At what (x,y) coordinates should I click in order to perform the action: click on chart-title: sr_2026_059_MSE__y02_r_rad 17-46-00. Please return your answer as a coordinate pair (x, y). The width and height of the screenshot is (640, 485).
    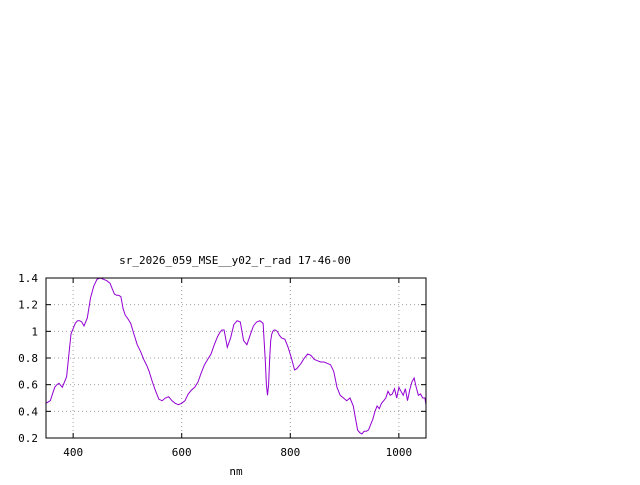
    Looking at the image, I should click on (235, 260).